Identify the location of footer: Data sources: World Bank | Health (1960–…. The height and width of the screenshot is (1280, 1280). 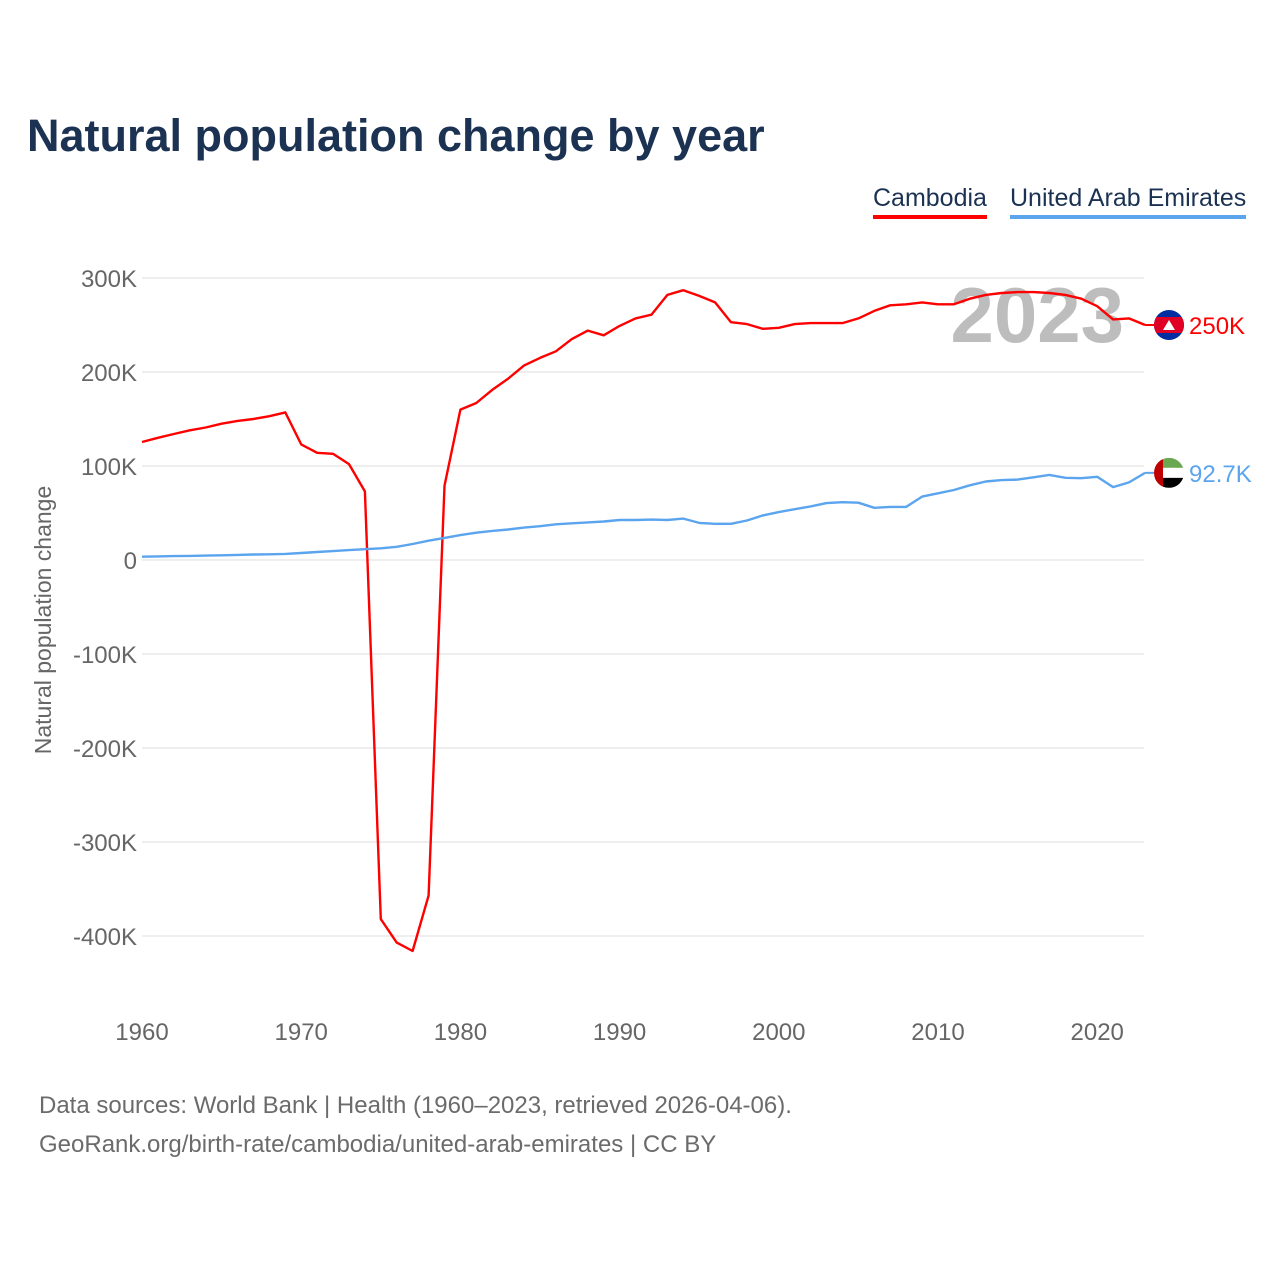
(415, 1125).